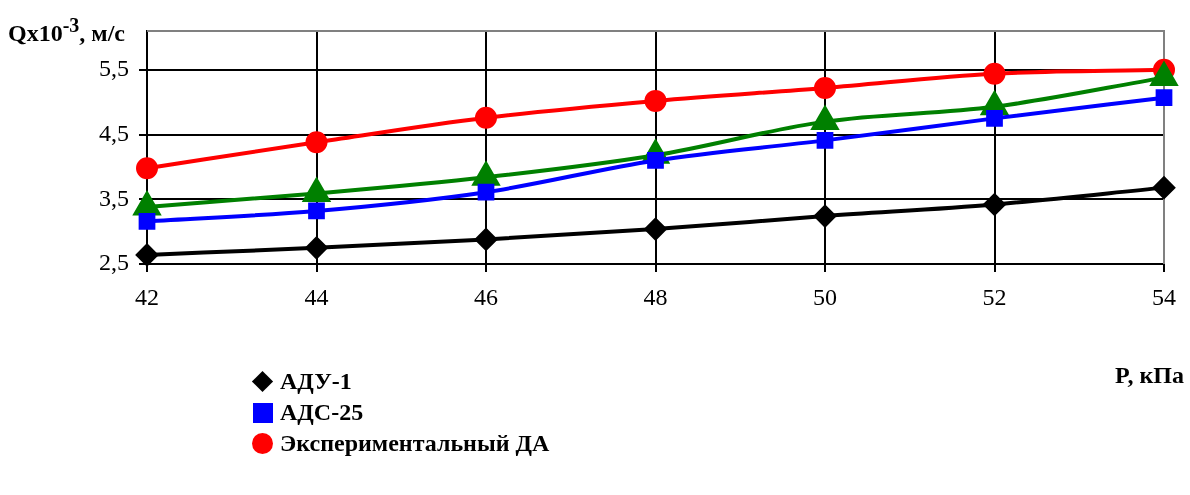 The width and height of the screenshot is (1190, 495). Describe the element at coordinates (415, 443) in the screenshot. I see `legend-label: Экспериментальный ДА` at that location.